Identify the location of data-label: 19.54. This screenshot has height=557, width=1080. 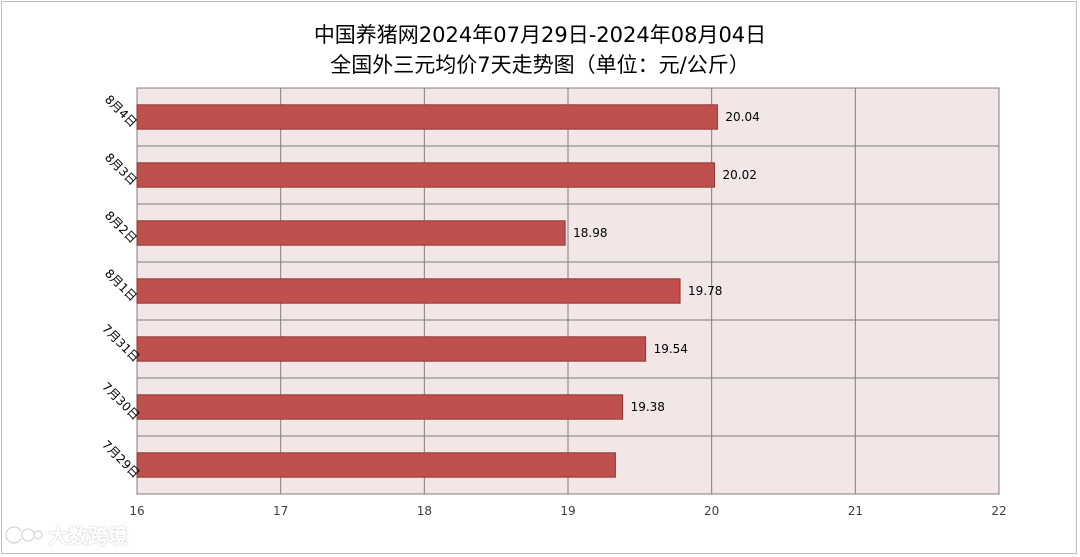
(671, 349).